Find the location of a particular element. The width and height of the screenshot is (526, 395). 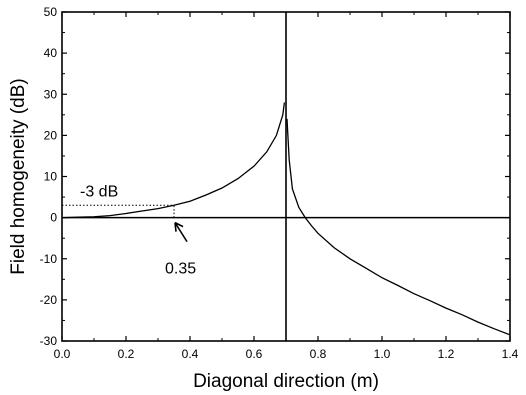

annotation-arrow is located at coordinates (181, 232).